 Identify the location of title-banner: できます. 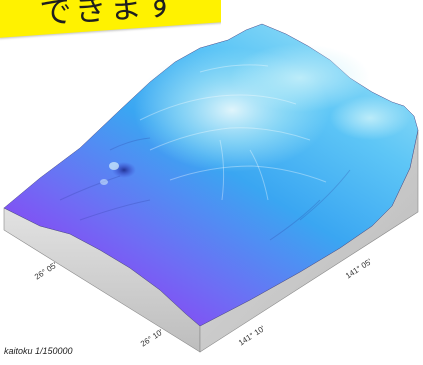
(110, 22).